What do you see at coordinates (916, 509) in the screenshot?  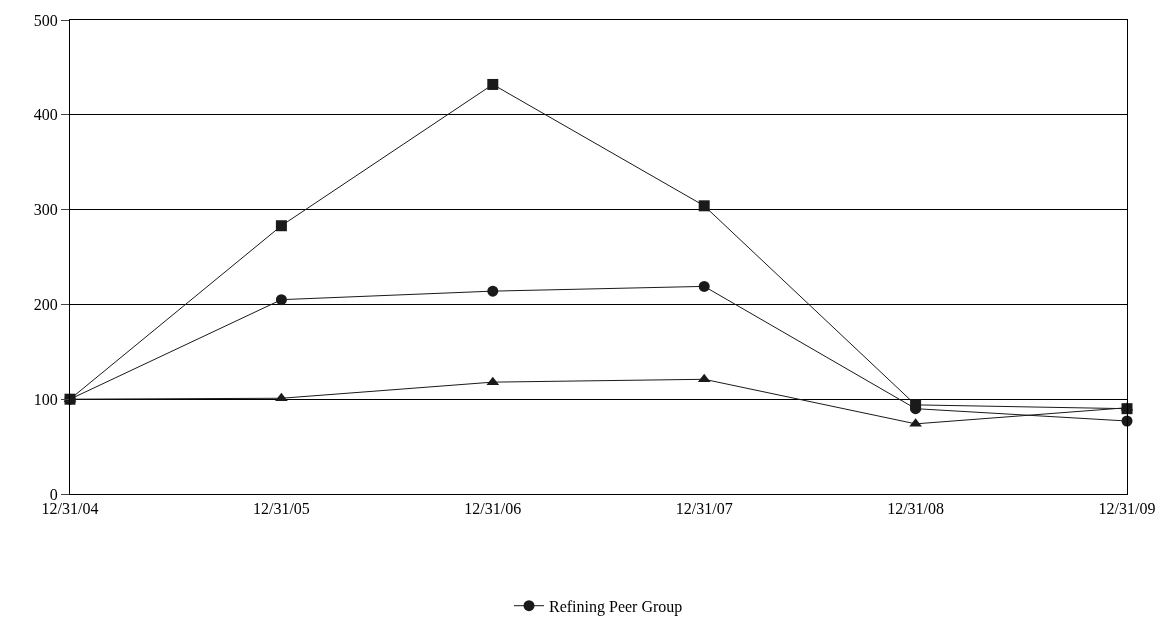 I see `x-tick-label: 12/31/08` at bounding box center [916, 509].